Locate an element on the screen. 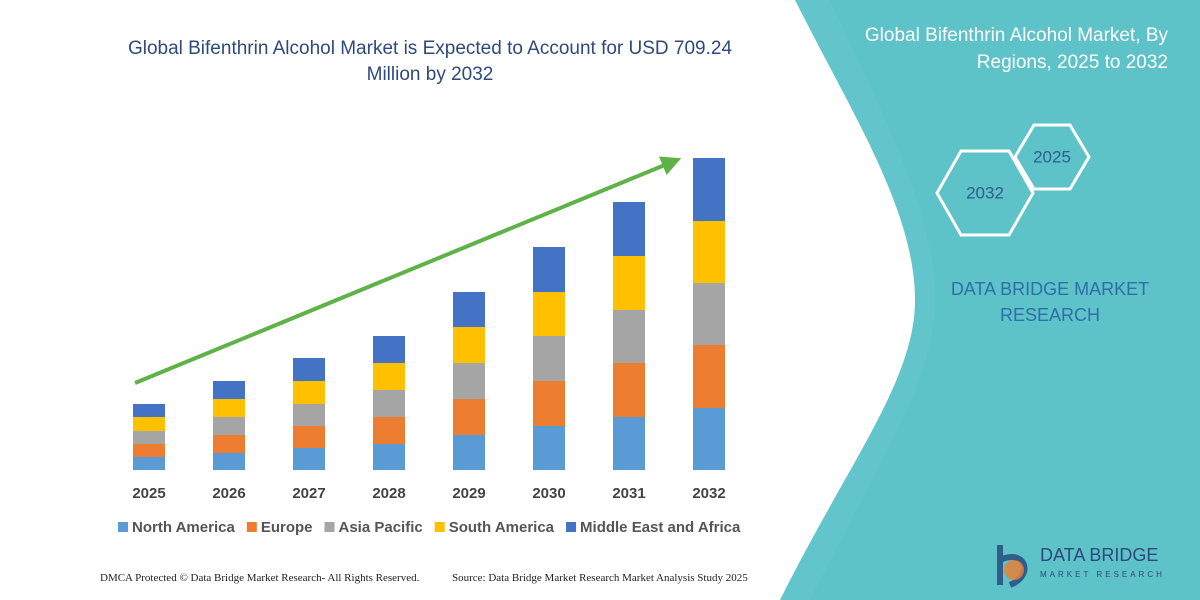 Image resolution: width=1200 pixels, height=600 pixels. x-tick-label: 2026 is located at coordinates (228, 493).